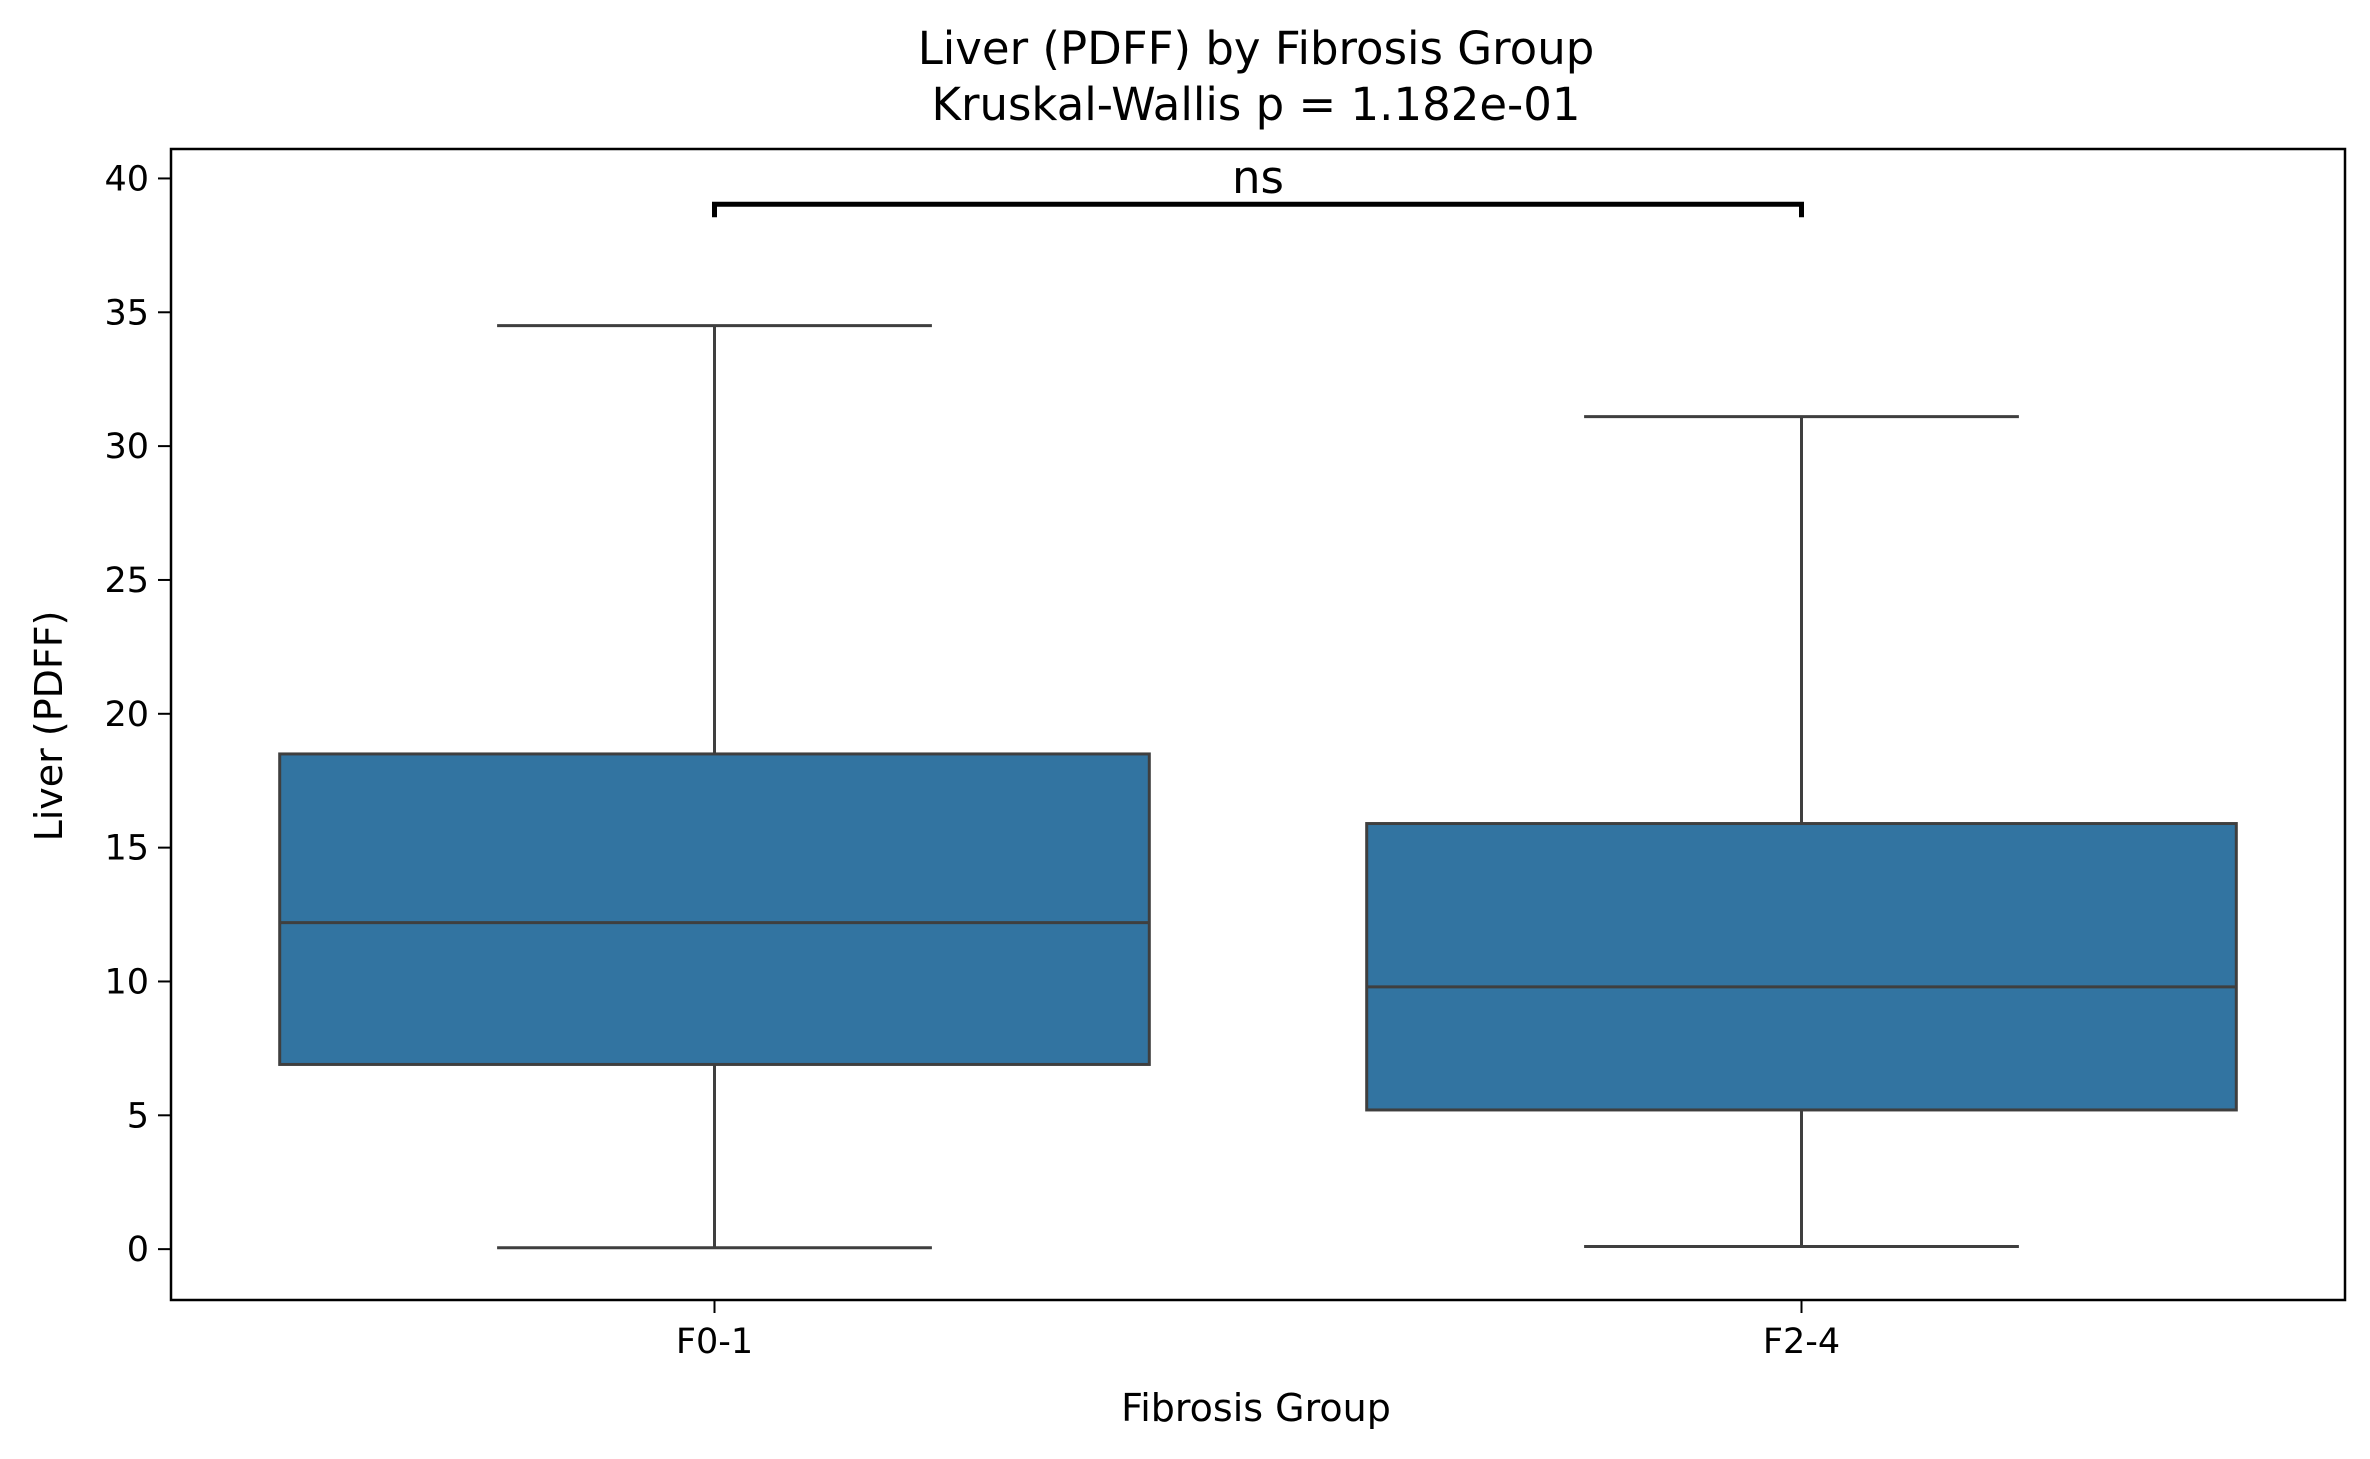 The image size is (2370, 1459). I want to click on y-tick-label: 35, so click(126, 313).